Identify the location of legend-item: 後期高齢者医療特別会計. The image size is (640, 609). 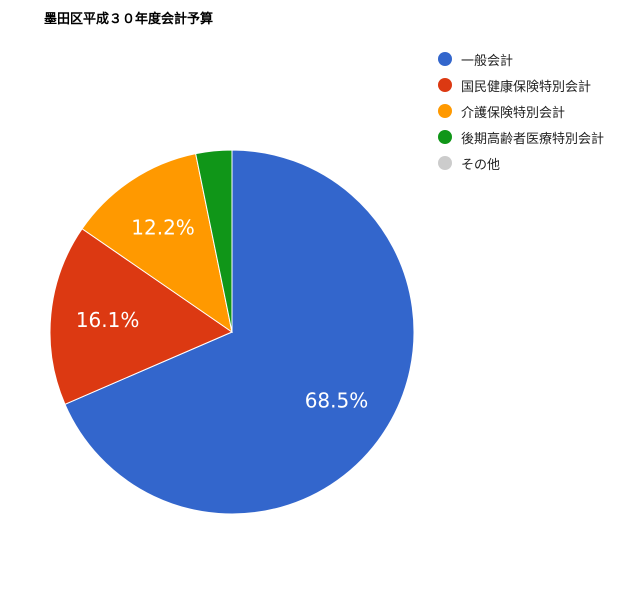
(521, 137).